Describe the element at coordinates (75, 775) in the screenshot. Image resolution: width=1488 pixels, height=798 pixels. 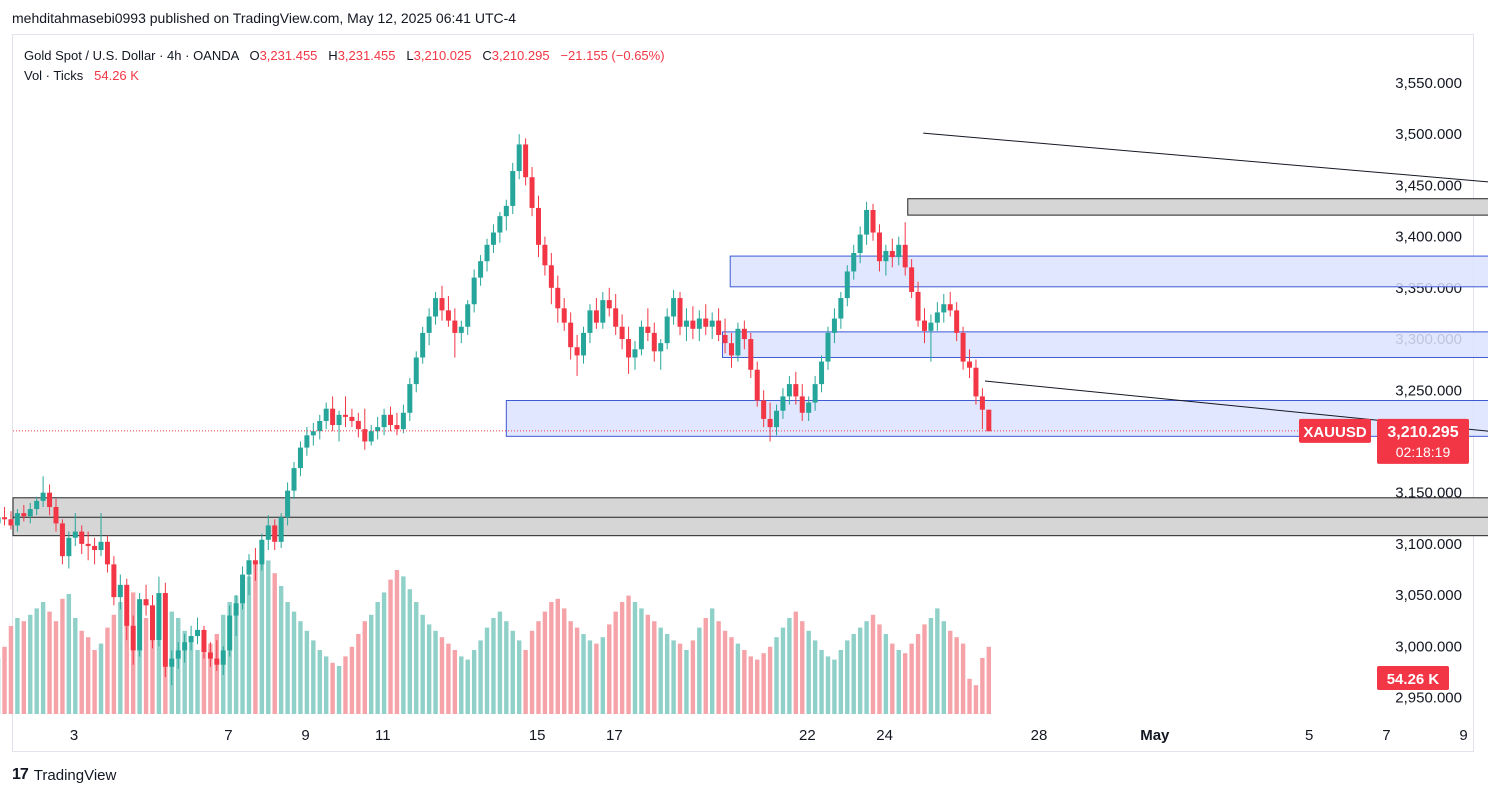
I see `tradingview-brand: TradingView` at that location.